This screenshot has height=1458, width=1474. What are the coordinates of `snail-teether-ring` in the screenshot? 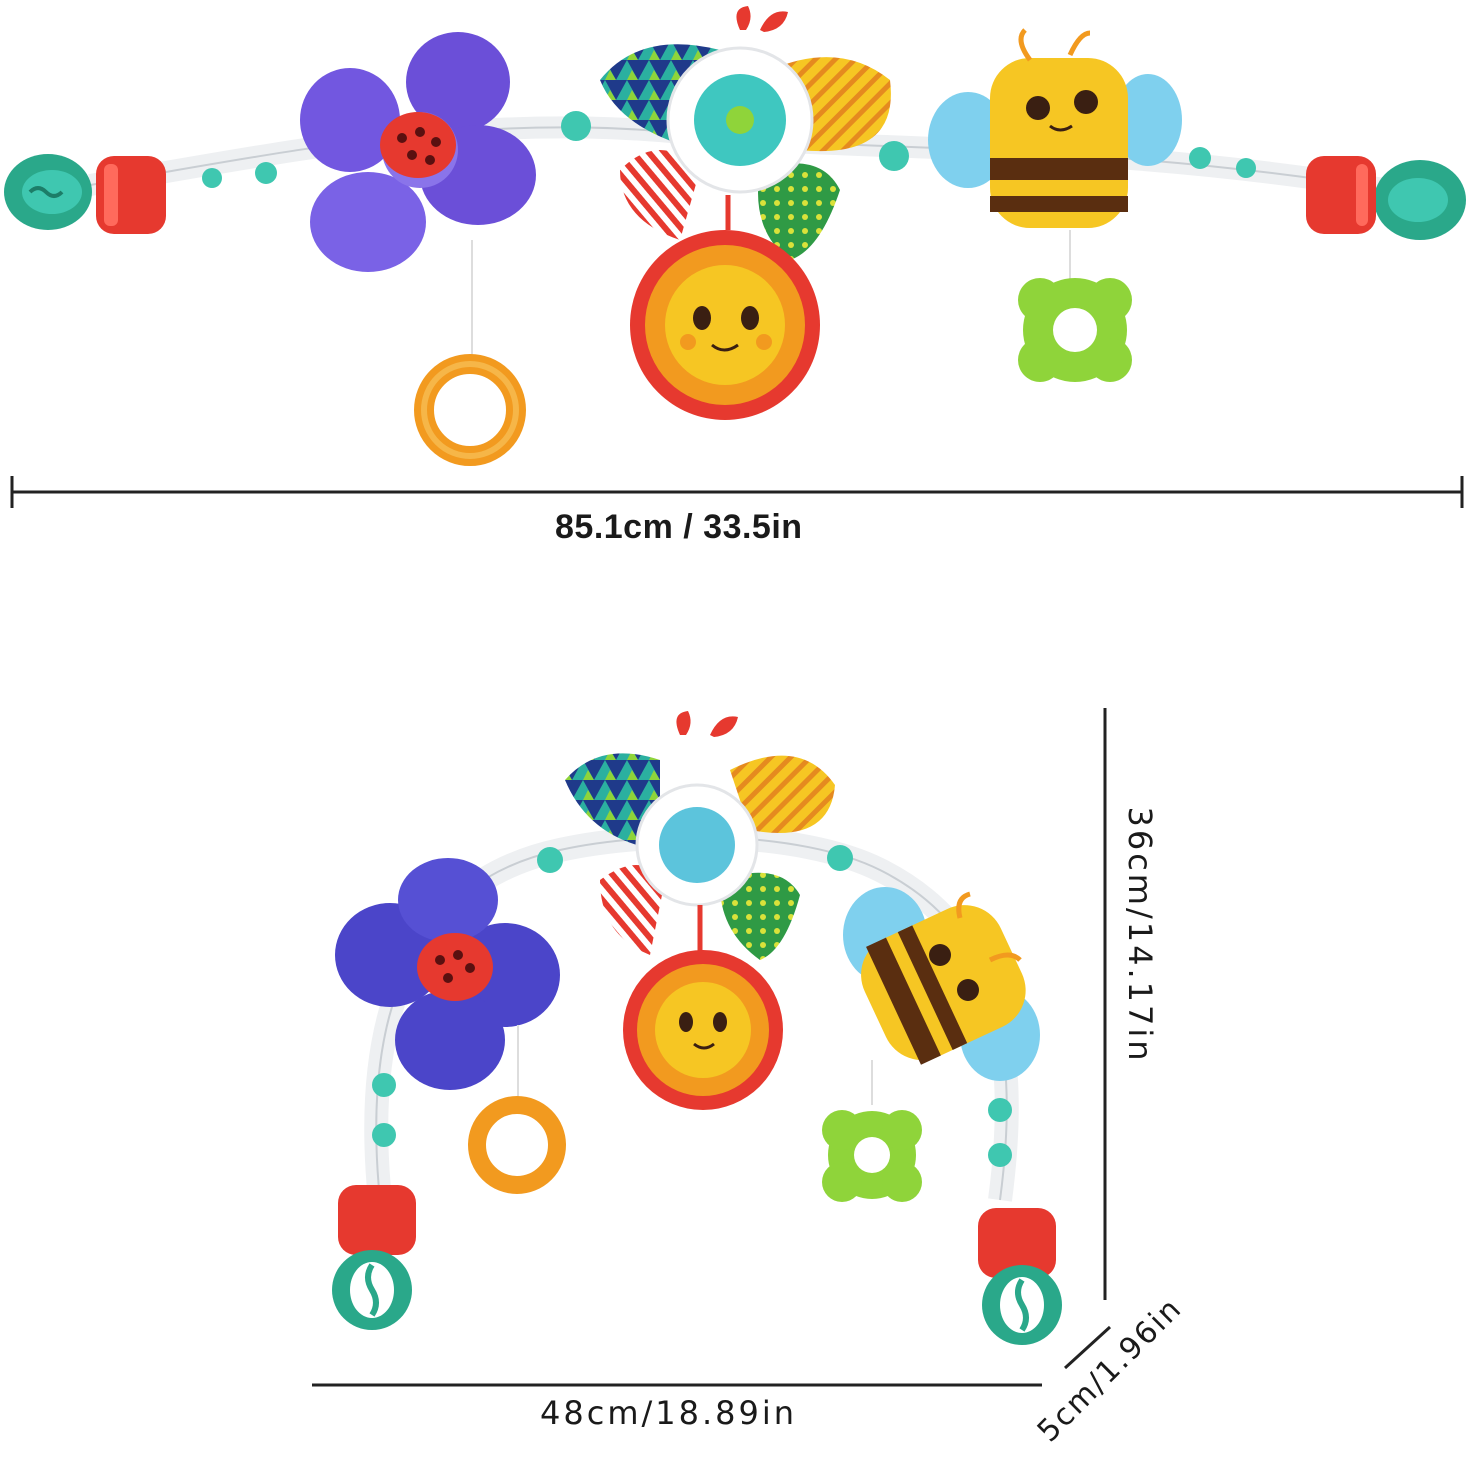 It's located at (470, 410).